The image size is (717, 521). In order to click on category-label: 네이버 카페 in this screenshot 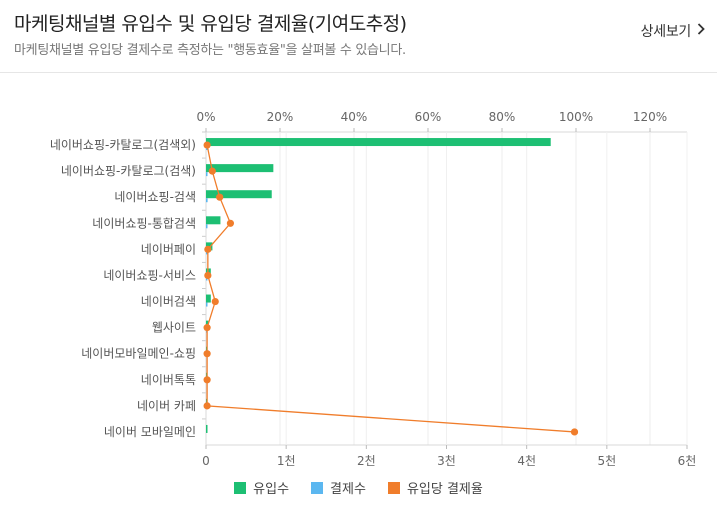, I will do `click(166, 406)`.